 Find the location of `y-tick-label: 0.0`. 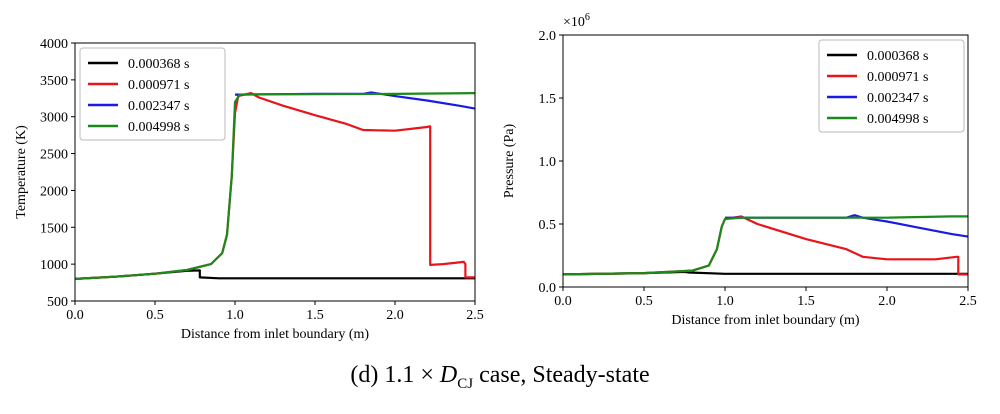

y-tick-label: 0.0 is located at coordinates (548, 288).